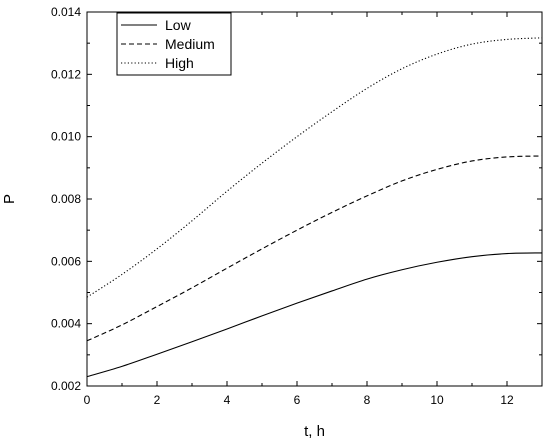 The image size is (550, 445). I want to click on y-tick-label: 0.006, so click(66, 261).